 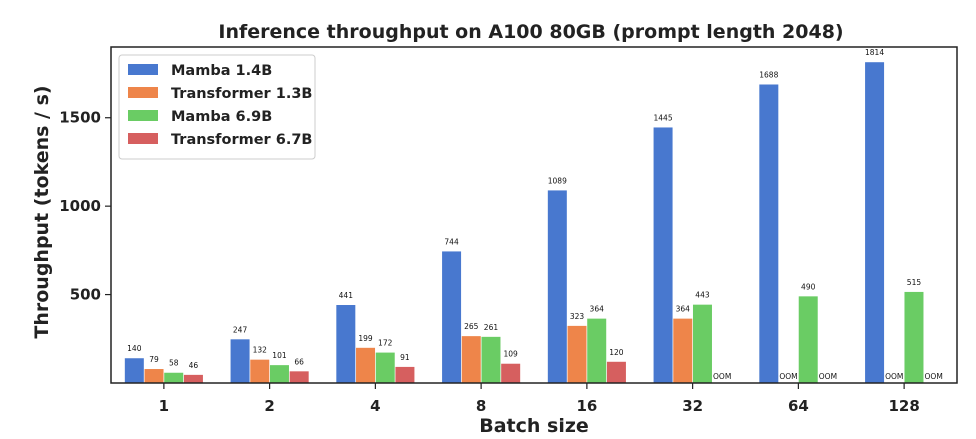 What do you see at coordinates (768, 74) in the screenshot?
I see `bar-value-label: 1688` at bounding box center [768, 74].